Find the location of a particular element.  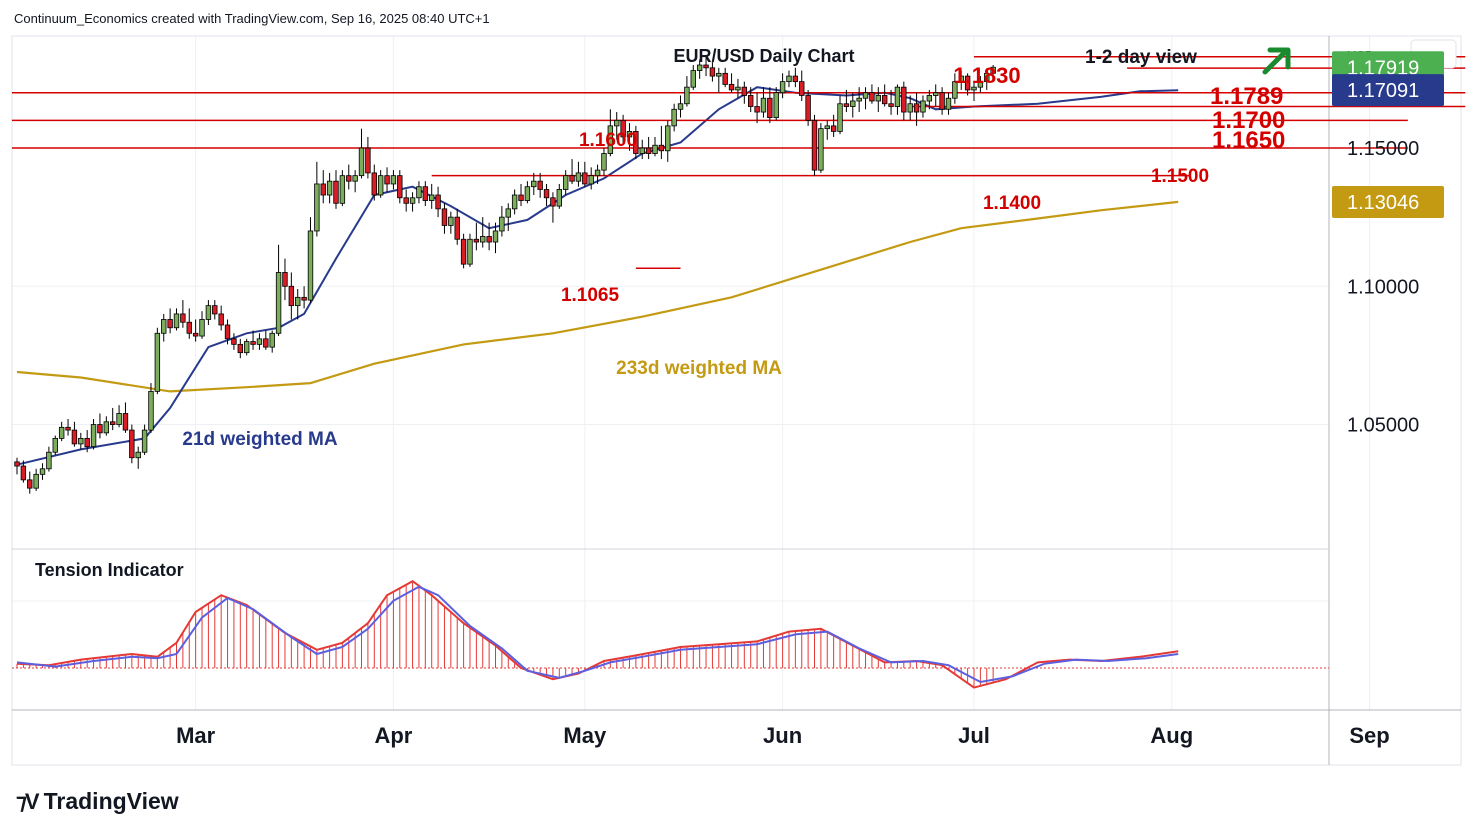

price-badge-label: 1.17091 is located at coordinates (1383, 91).